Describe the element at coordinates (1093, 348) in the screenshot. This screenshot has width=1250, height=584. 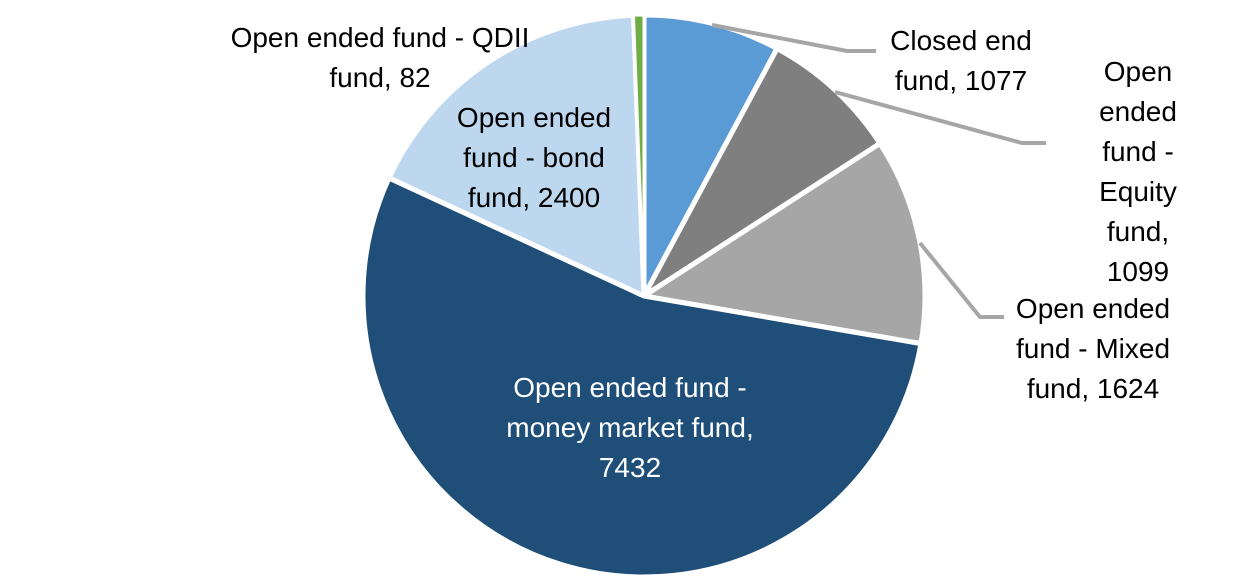
I see `data-label-mixed-fund: Open ended fund - Mixed fund, 1624` at that location.